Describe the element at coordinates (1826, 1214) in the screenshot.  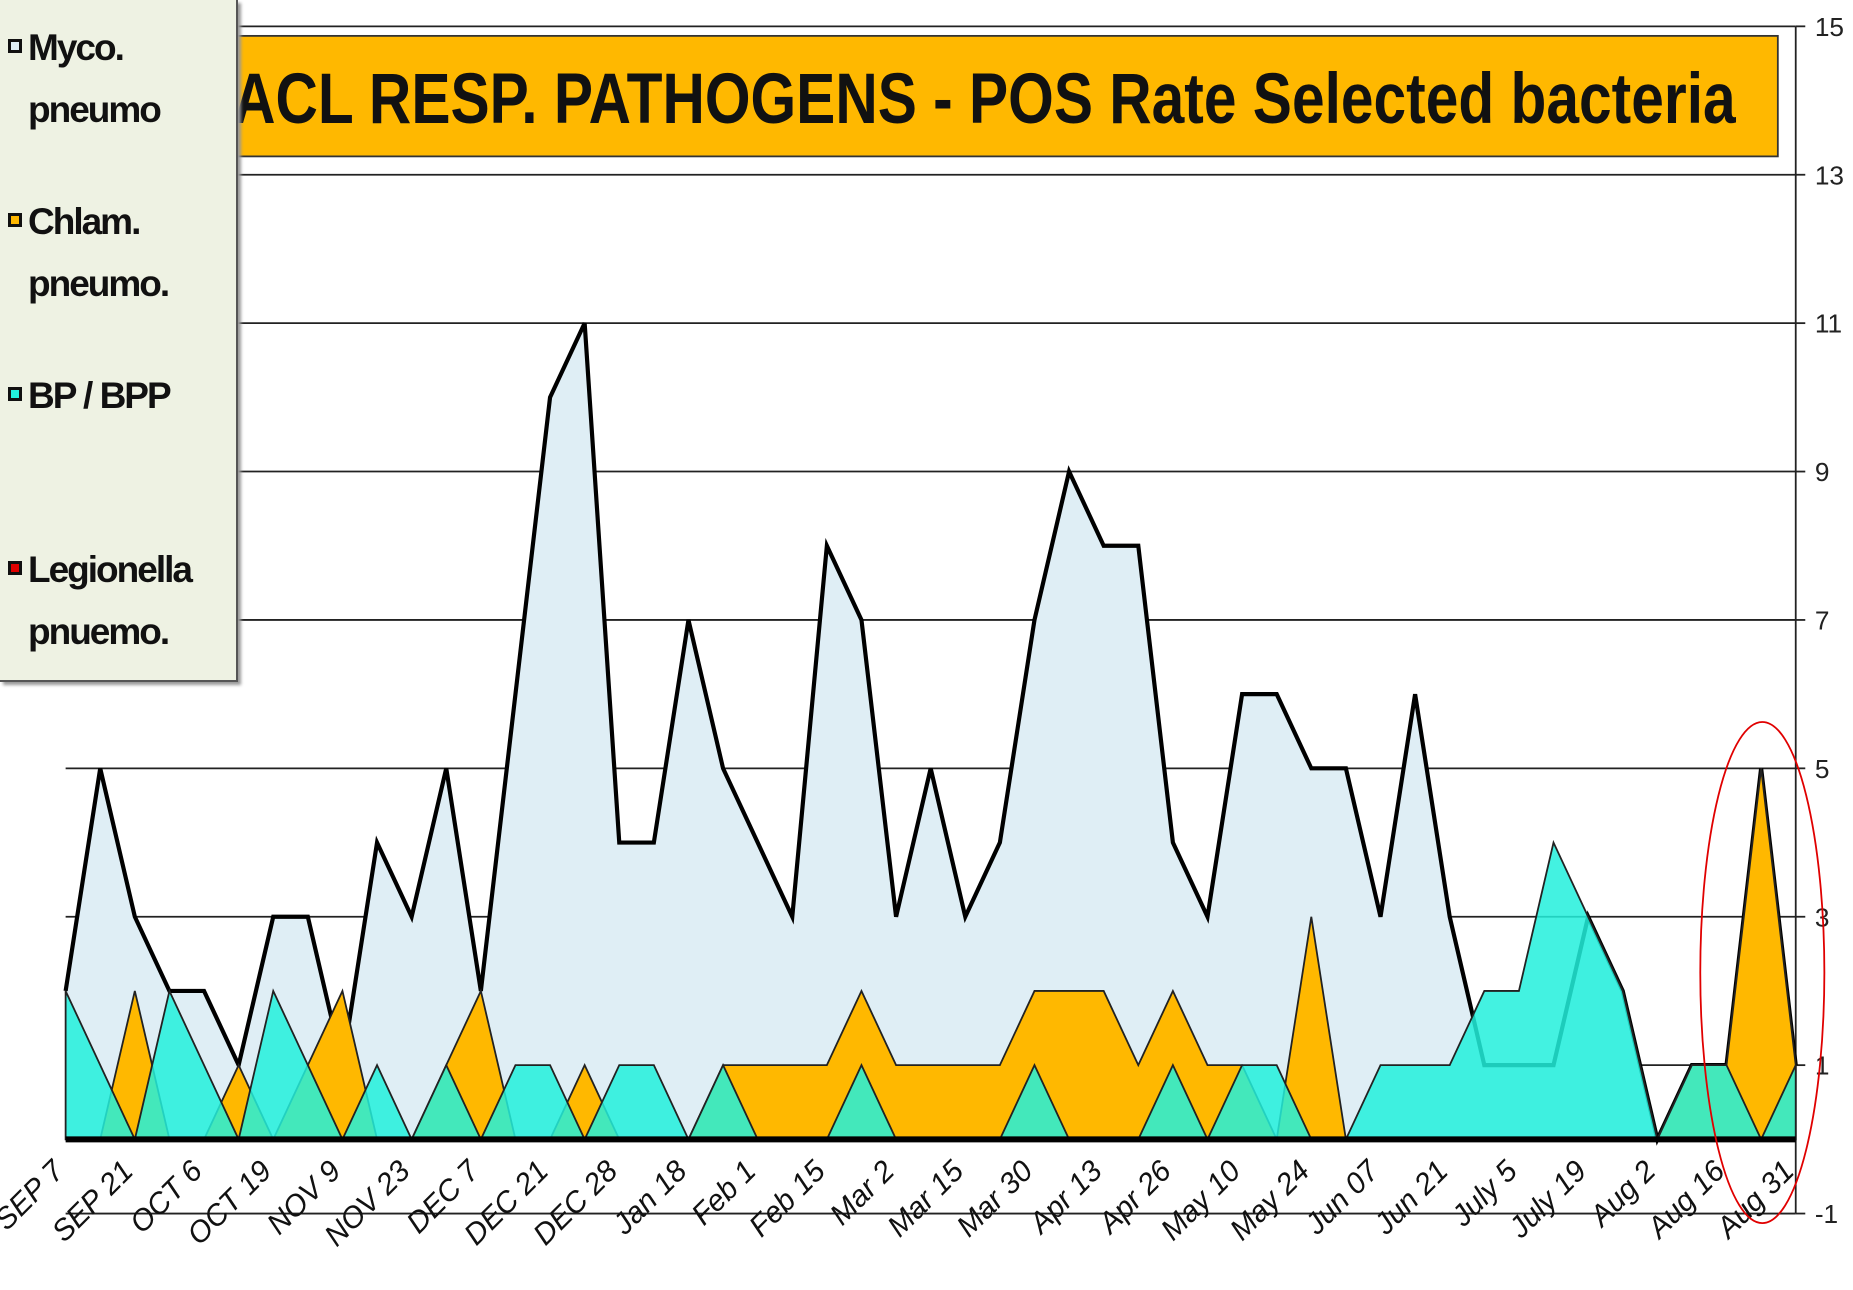
I see `y-tick-label: -1` at that location.